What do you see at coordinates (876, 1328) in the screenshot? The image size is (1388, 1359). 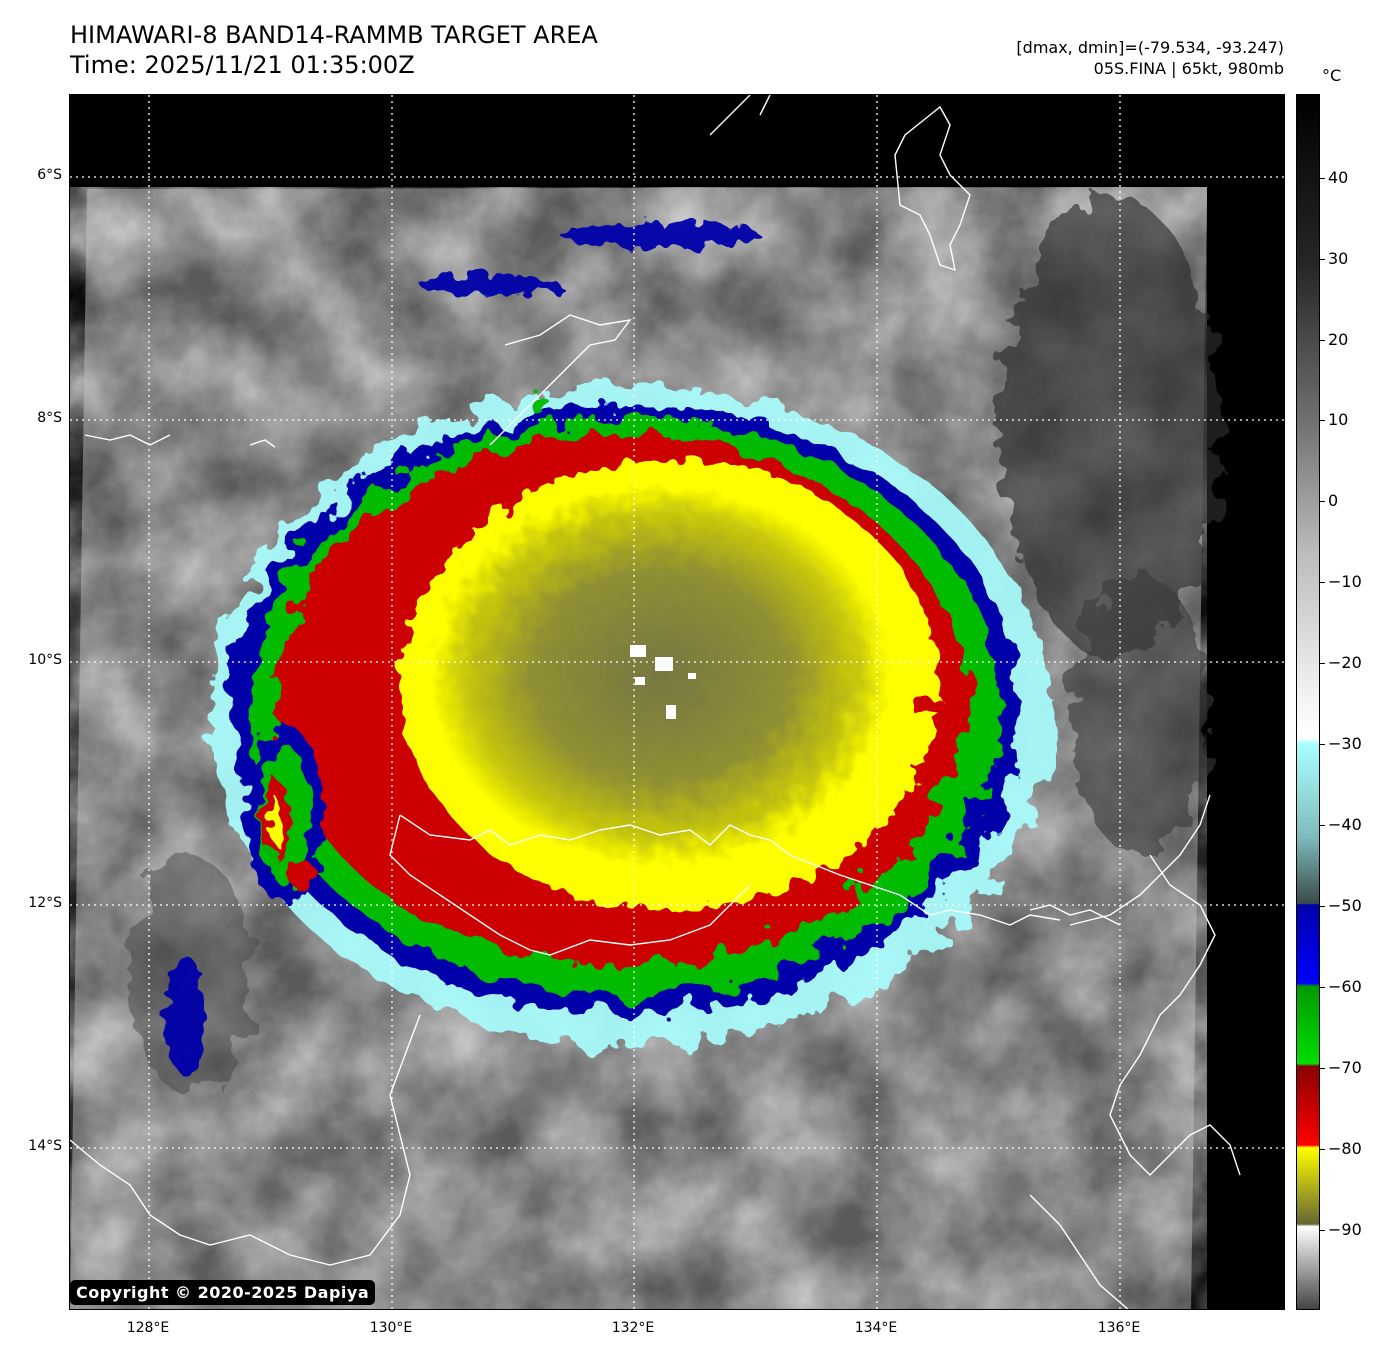 I see `lon-label-134e: 134°E` at bounding box center [876, 1328].